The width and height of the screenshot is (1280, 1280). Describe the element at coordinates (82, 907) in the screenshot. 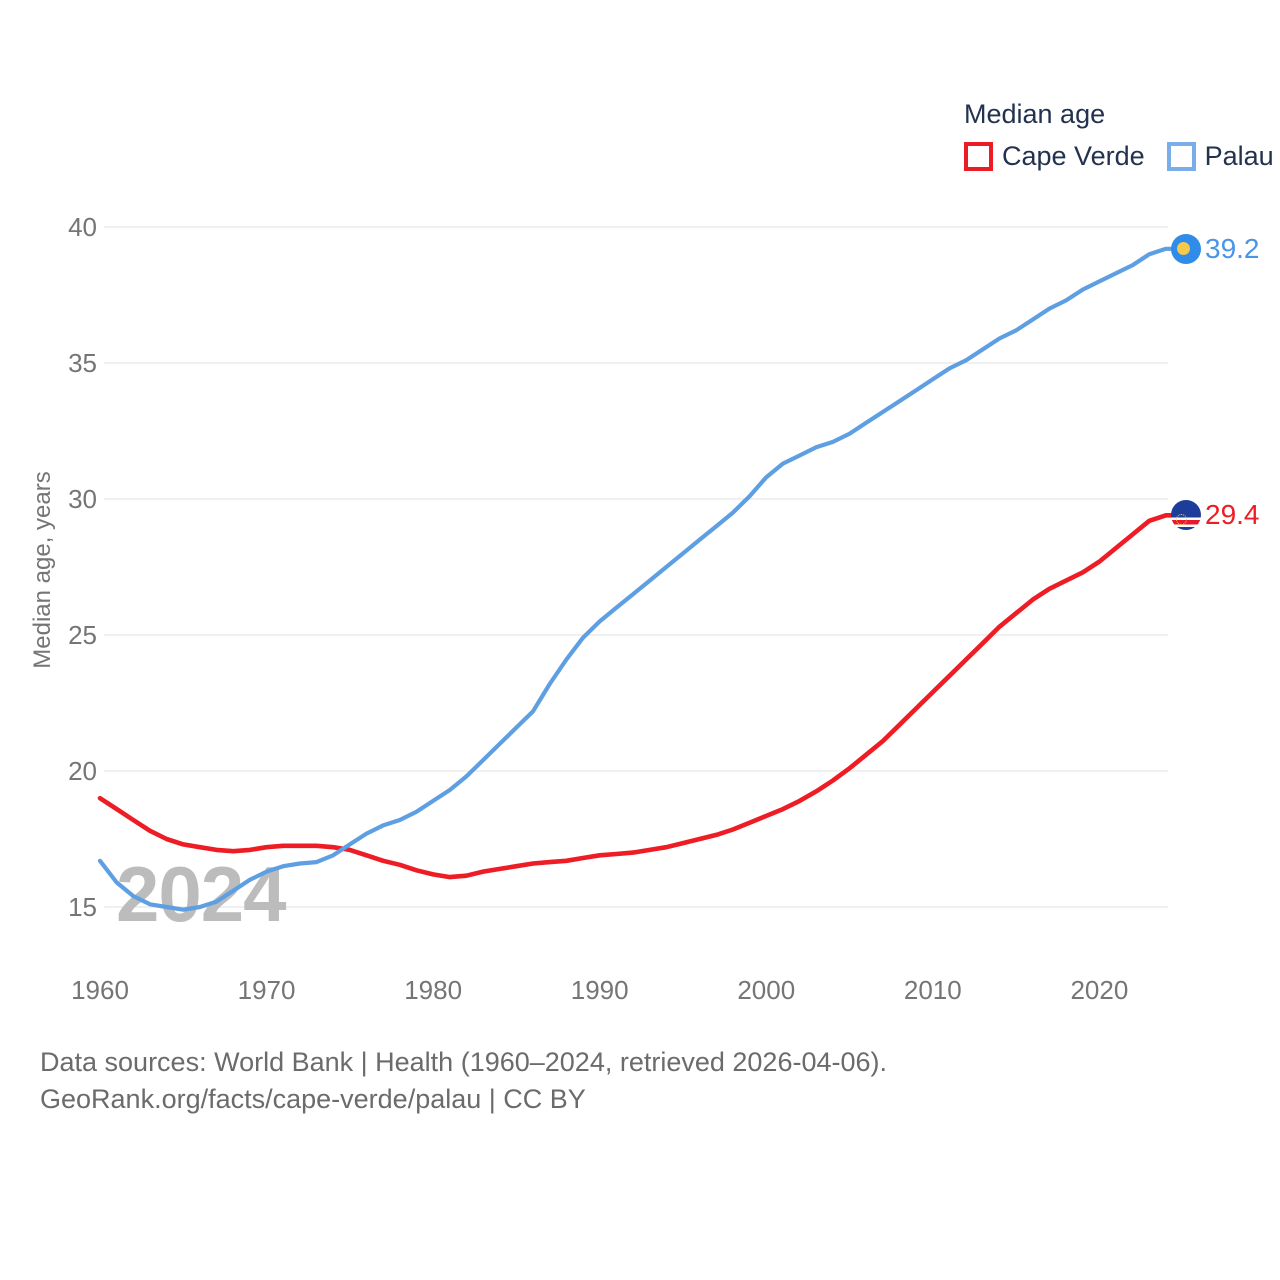

I see `y-tick-label: 15` at that location.